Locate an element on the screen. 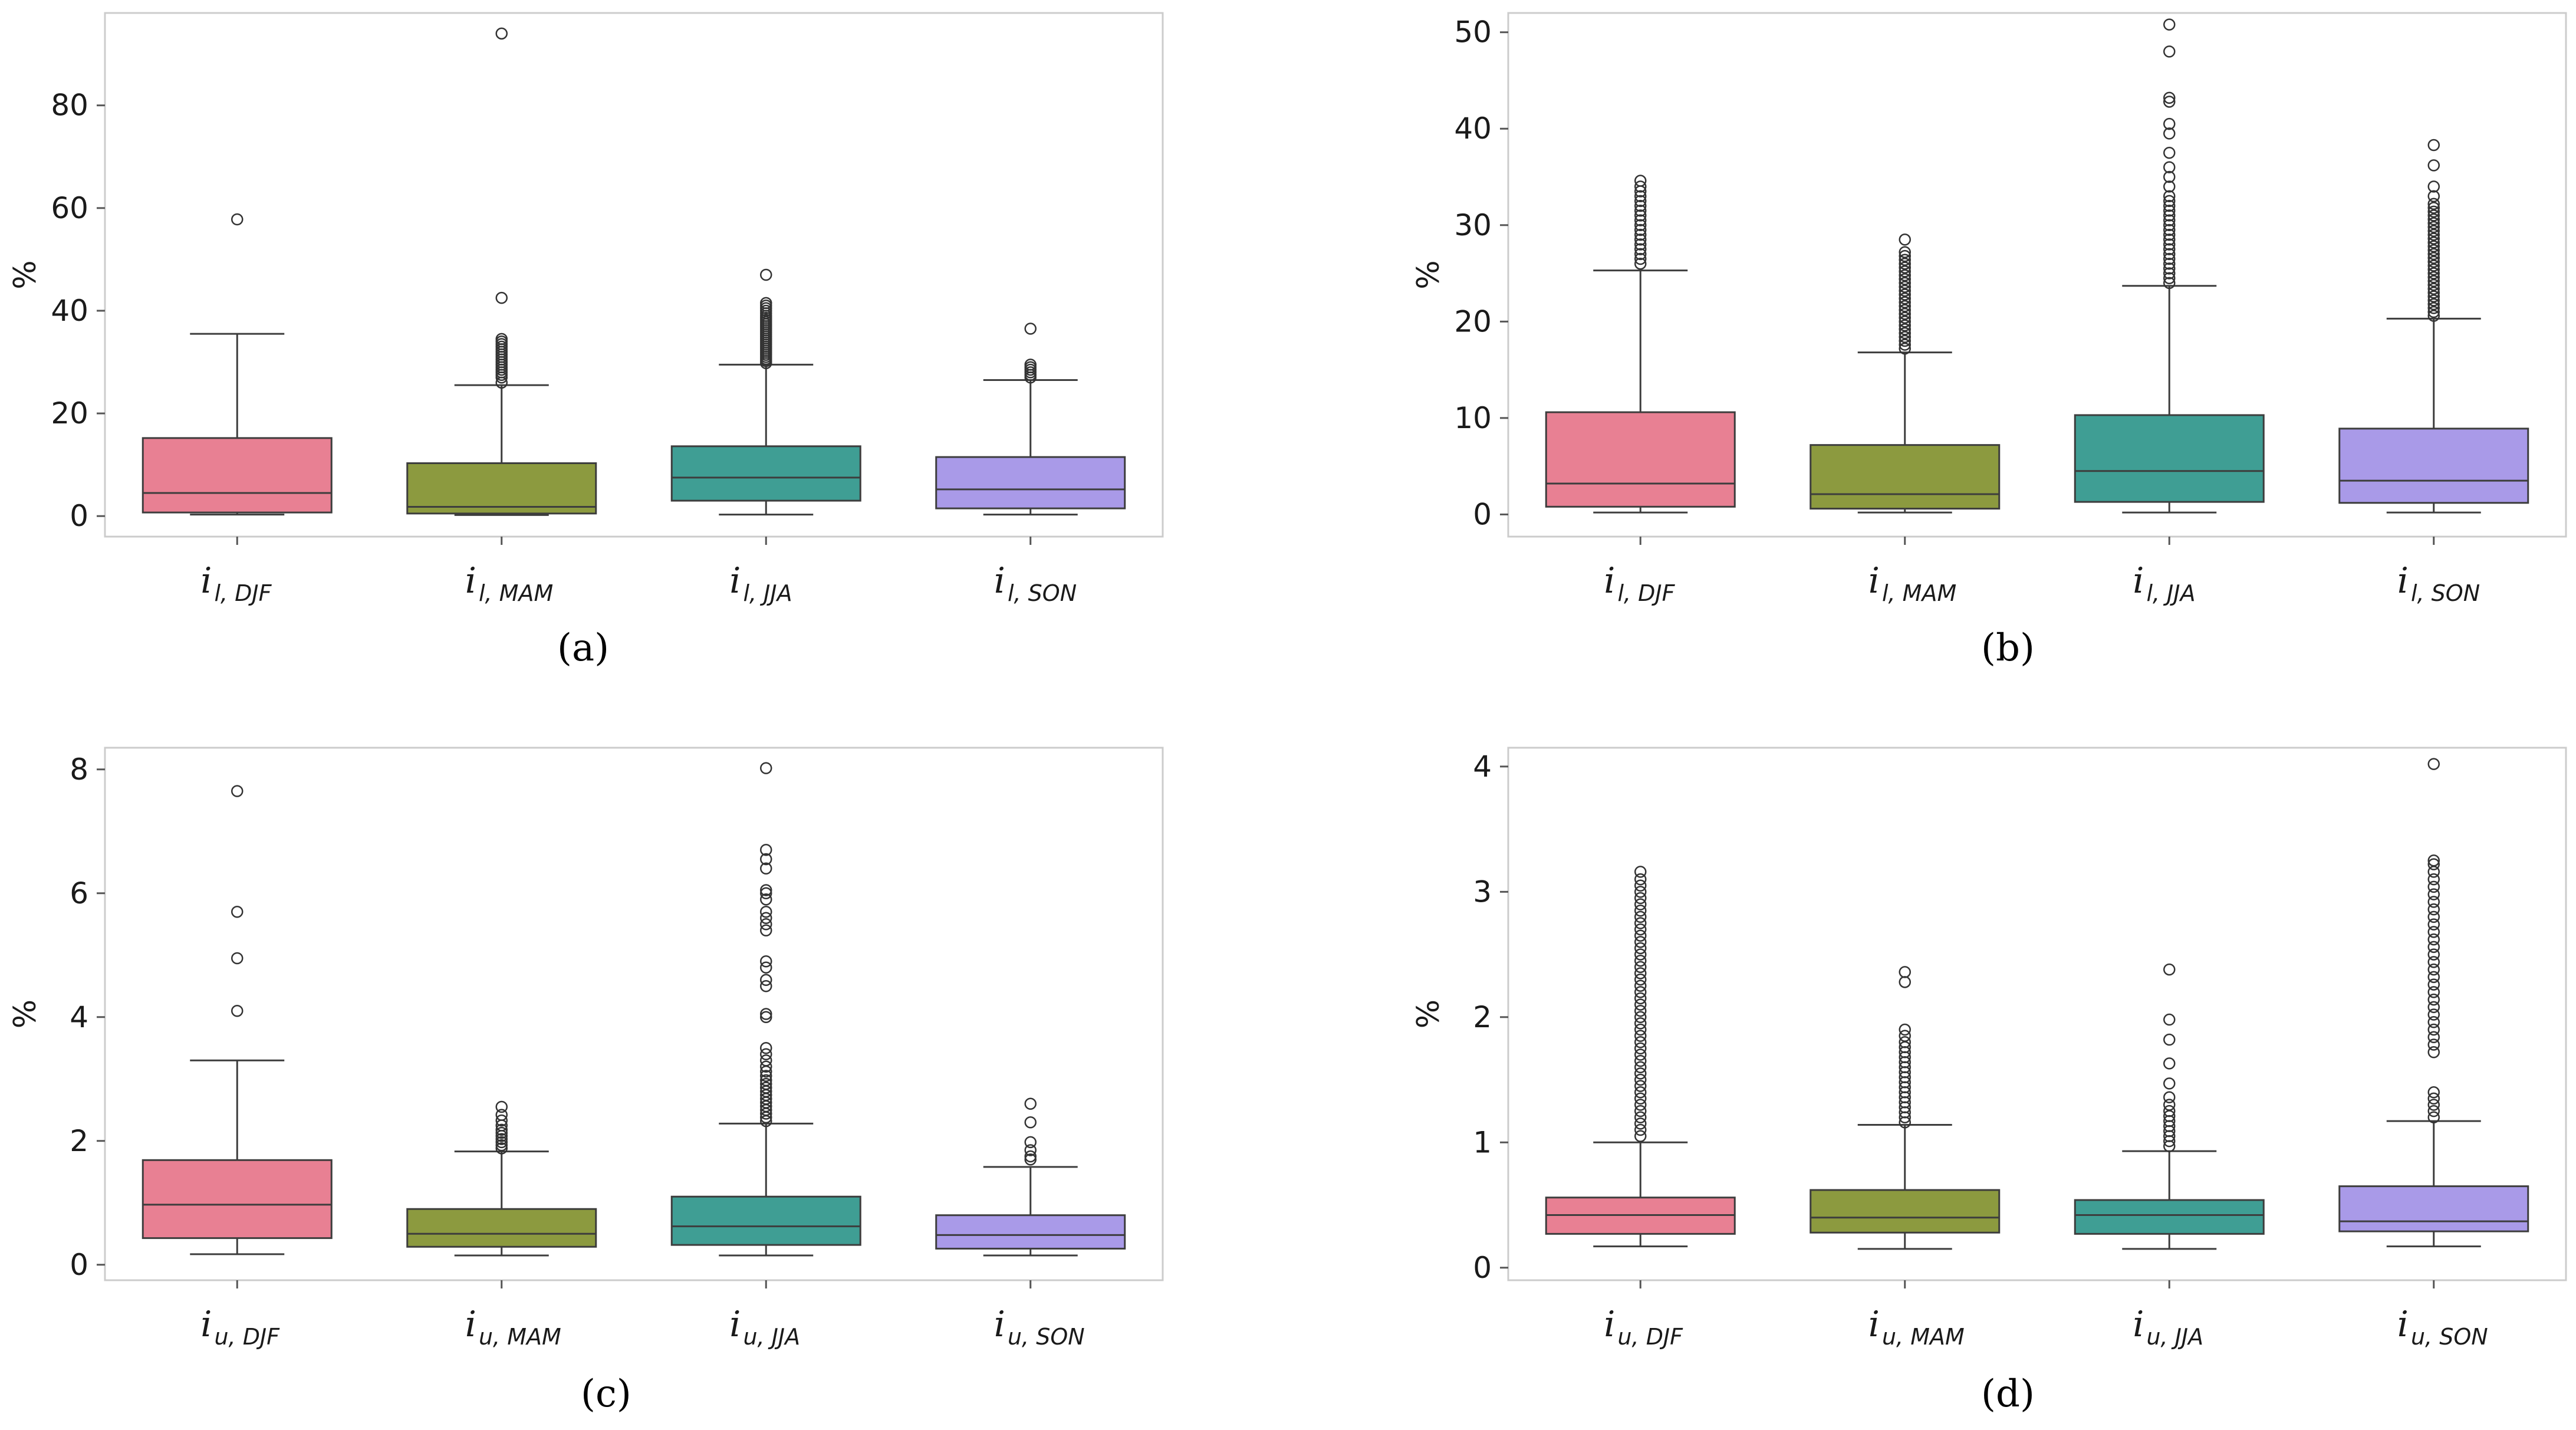 The image size is (2576, 1430). panel-label: (a) is located at coordinates (583, 648).